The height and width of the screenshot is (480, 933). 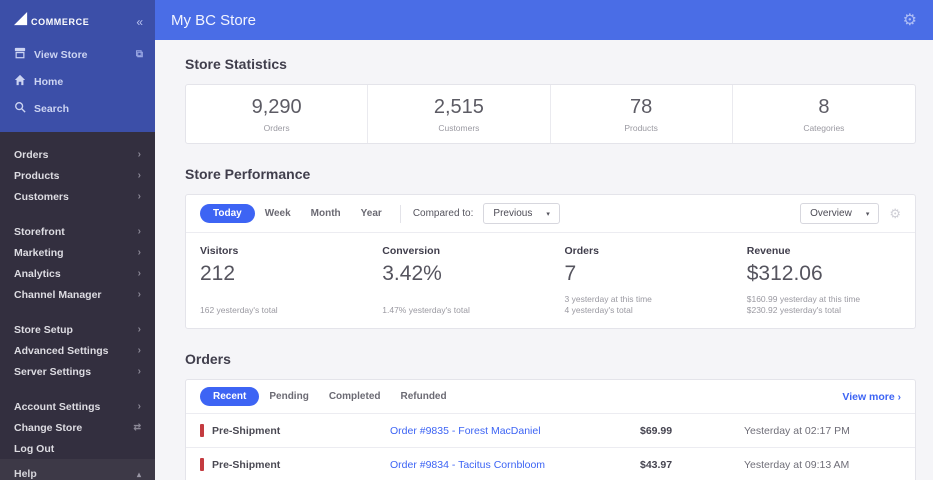 What do you see at coordinates (137, 427) in the screenshot?
I see `swap-store-icon: ⇄` at bounding box center [137, 427].